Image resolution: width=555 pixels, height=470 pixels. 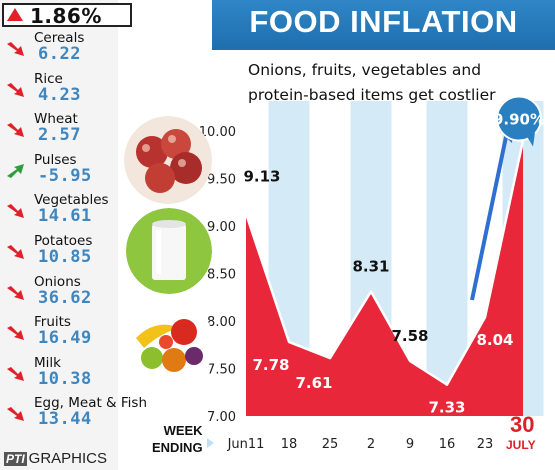 I want to click on axis-pointer-icon, so click(x=210, y=443).